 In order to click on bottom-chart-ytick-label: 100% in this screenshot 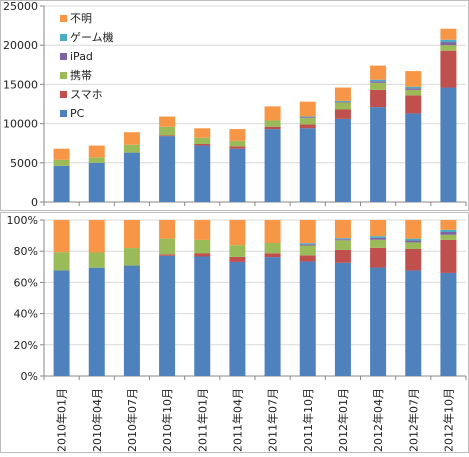, I will do `click(22, 220)`.